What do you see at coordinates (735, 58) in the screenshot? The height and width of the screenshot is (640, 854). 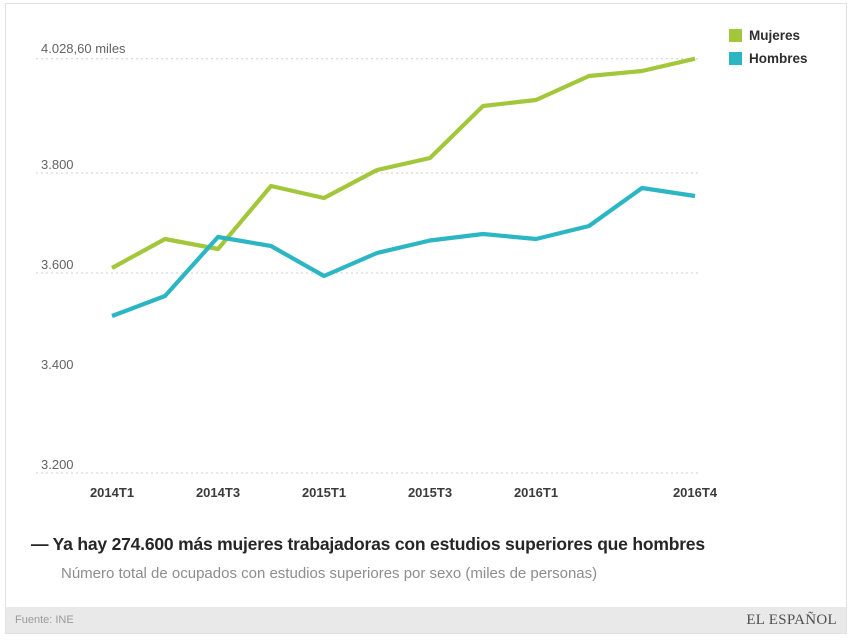 I see `hombres-swatch-icon` at bounding box center [735, 58].